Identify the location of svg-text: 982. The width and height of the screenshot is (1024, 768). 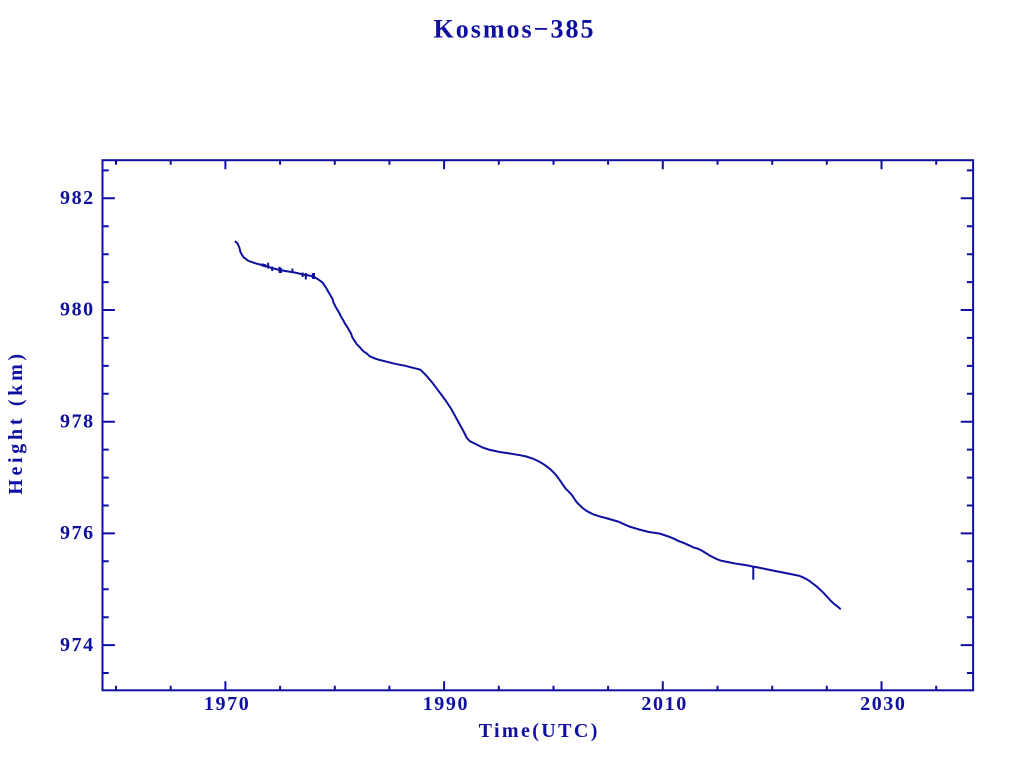
(77, 198).